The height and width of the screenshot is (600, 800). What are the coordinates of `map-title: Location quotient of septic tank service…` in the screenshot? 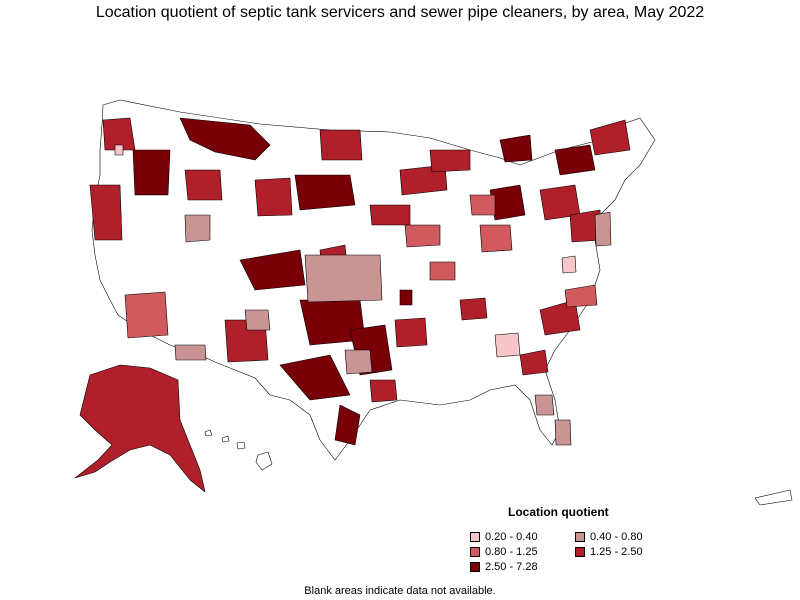 It's located at (400, 12).